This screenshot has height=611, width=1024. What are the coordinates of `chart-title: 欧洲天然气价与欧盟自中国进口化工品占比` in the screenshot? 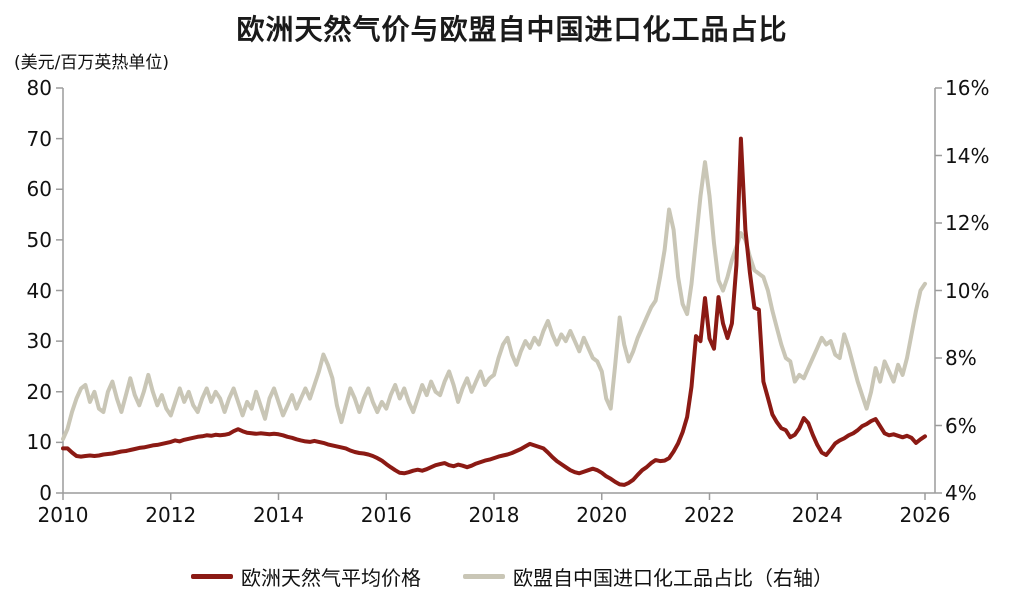 It's located at (512, 29).